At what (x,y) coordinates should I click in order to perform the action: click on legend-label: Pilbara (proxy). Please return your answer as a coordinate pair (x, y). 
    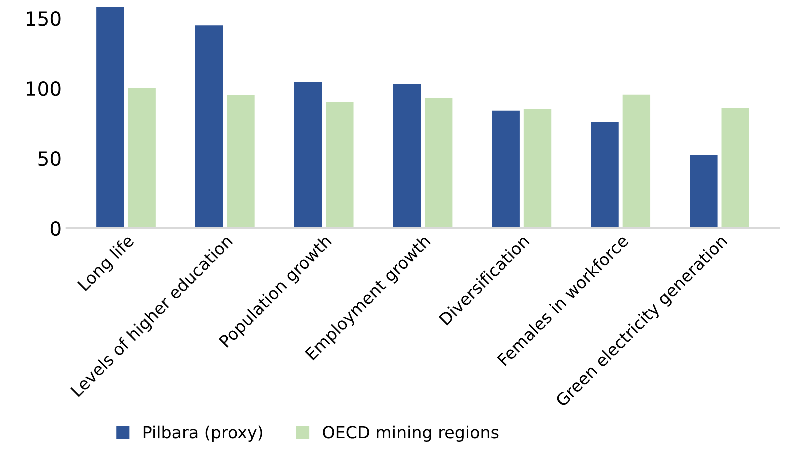
    Looking at the image, I should click on (203, 434).